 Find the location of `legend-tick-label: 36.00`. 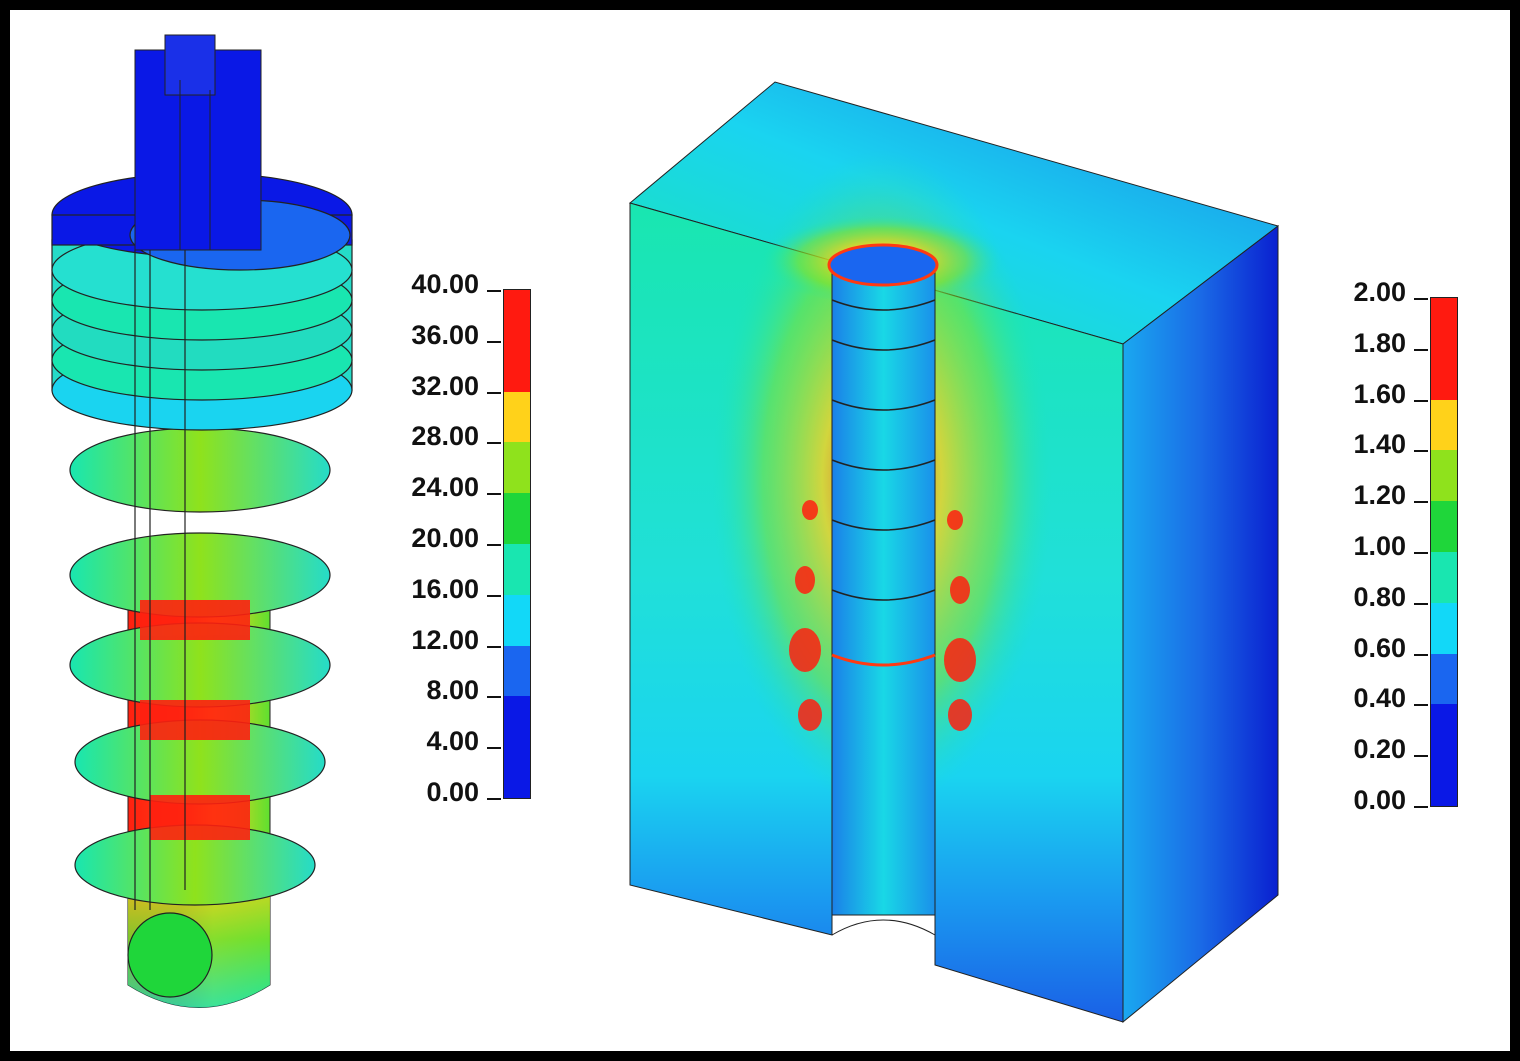

legend-tick-label: 36.00 is located at coordinates (446, 335).